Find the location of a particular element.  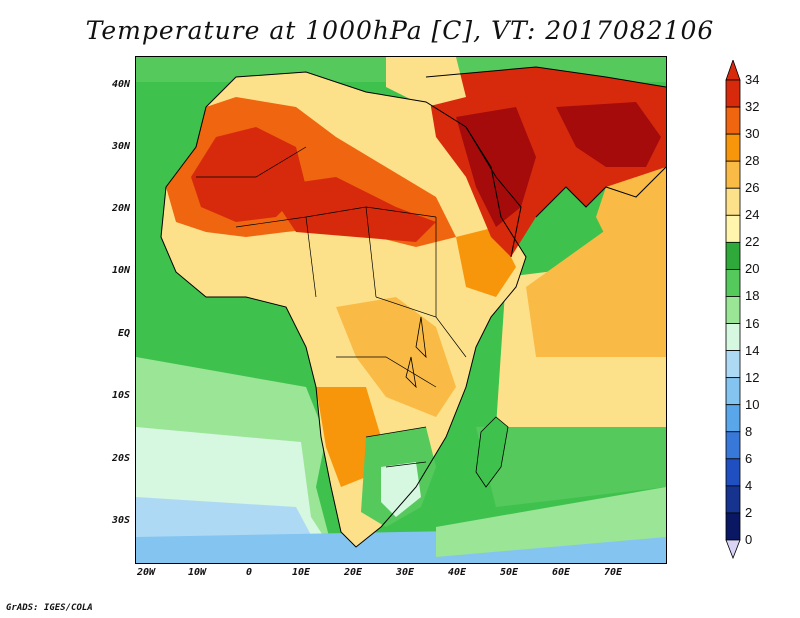

lat-label-30s: 30S is located at coordinates (120, 520).